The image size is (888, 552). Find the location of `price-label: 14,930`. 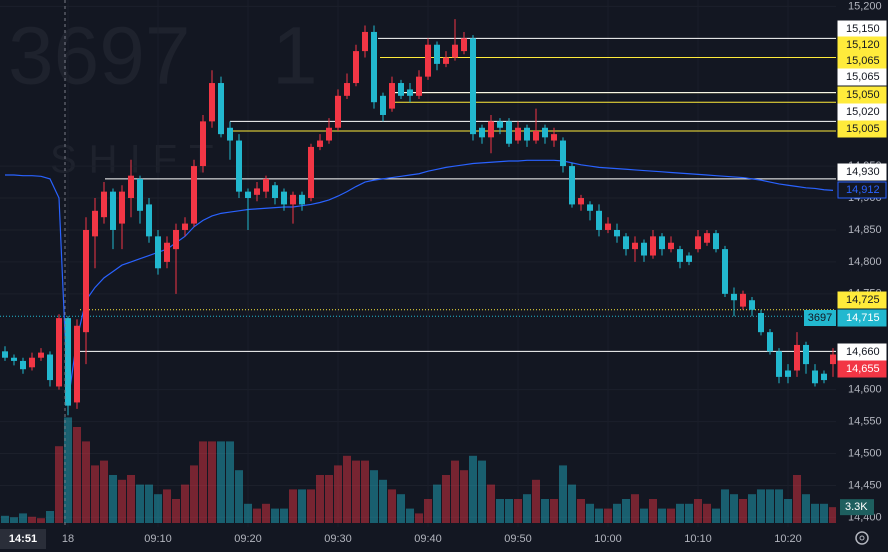

price-label: 14,930 is located at coordinates (863, 172).